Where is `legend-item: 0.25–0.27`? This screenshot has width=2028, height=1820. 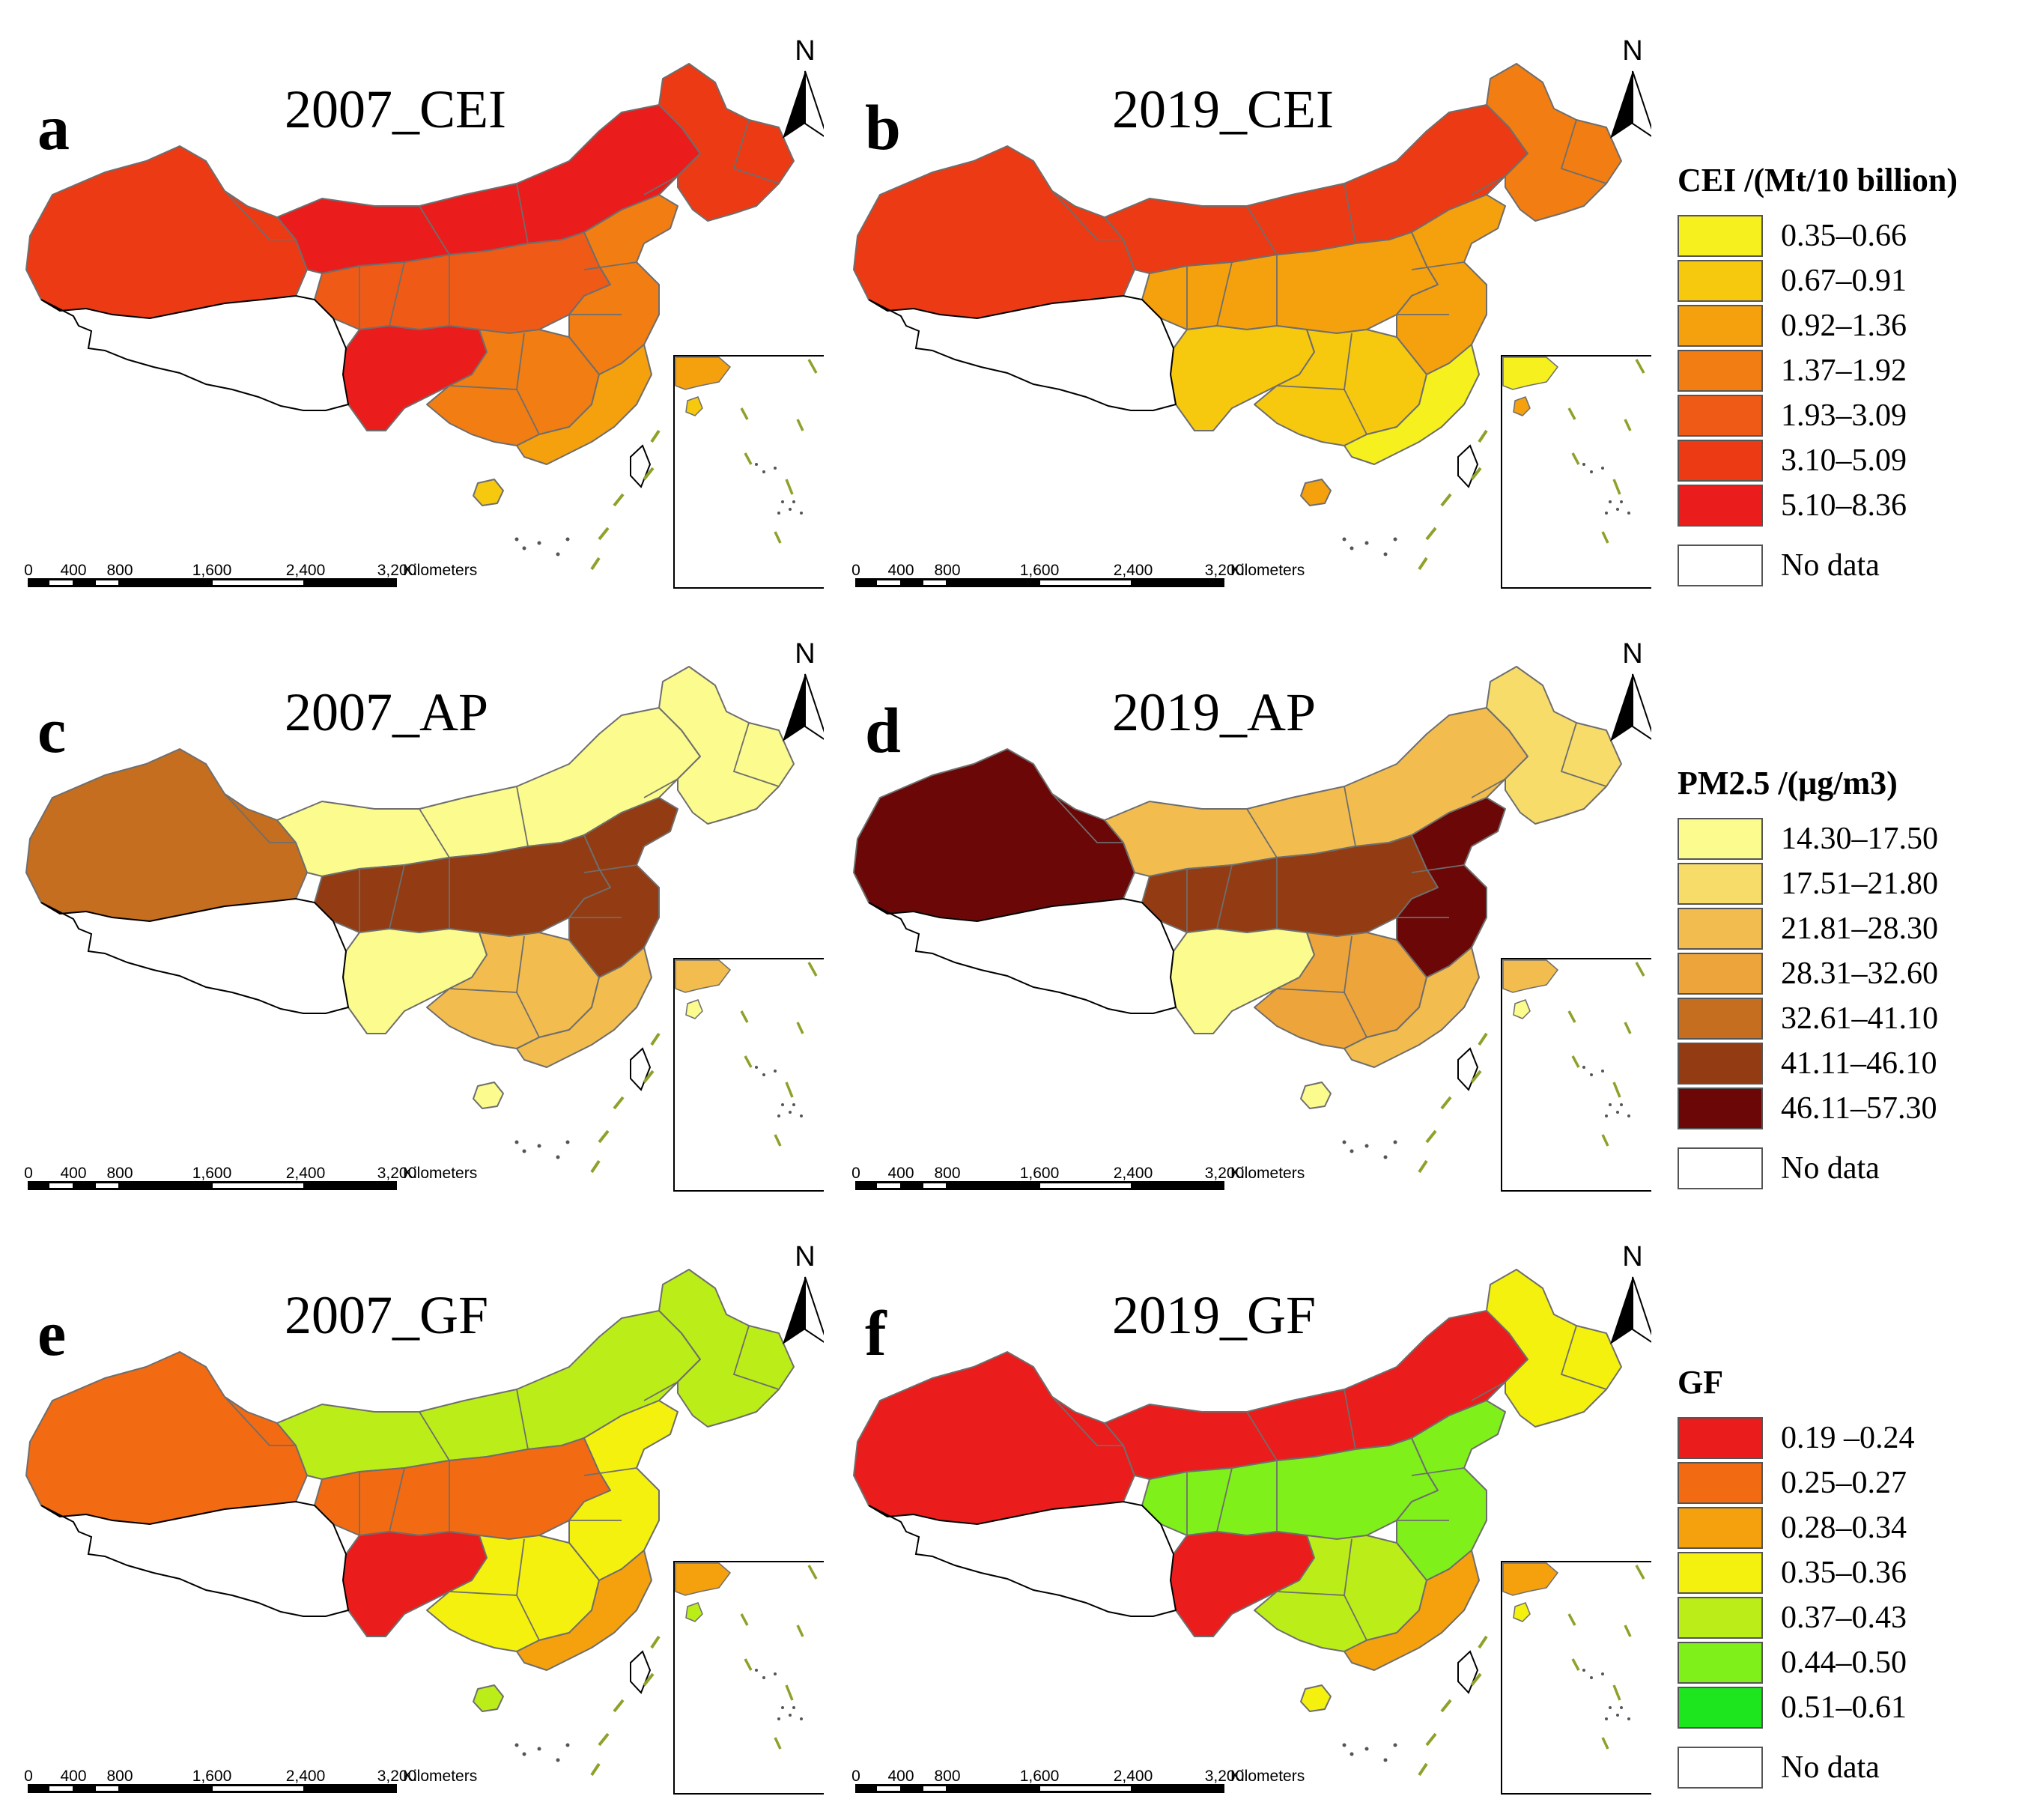
legend-item: 0.25–0.27 is located at coordinates (1796, 1482).